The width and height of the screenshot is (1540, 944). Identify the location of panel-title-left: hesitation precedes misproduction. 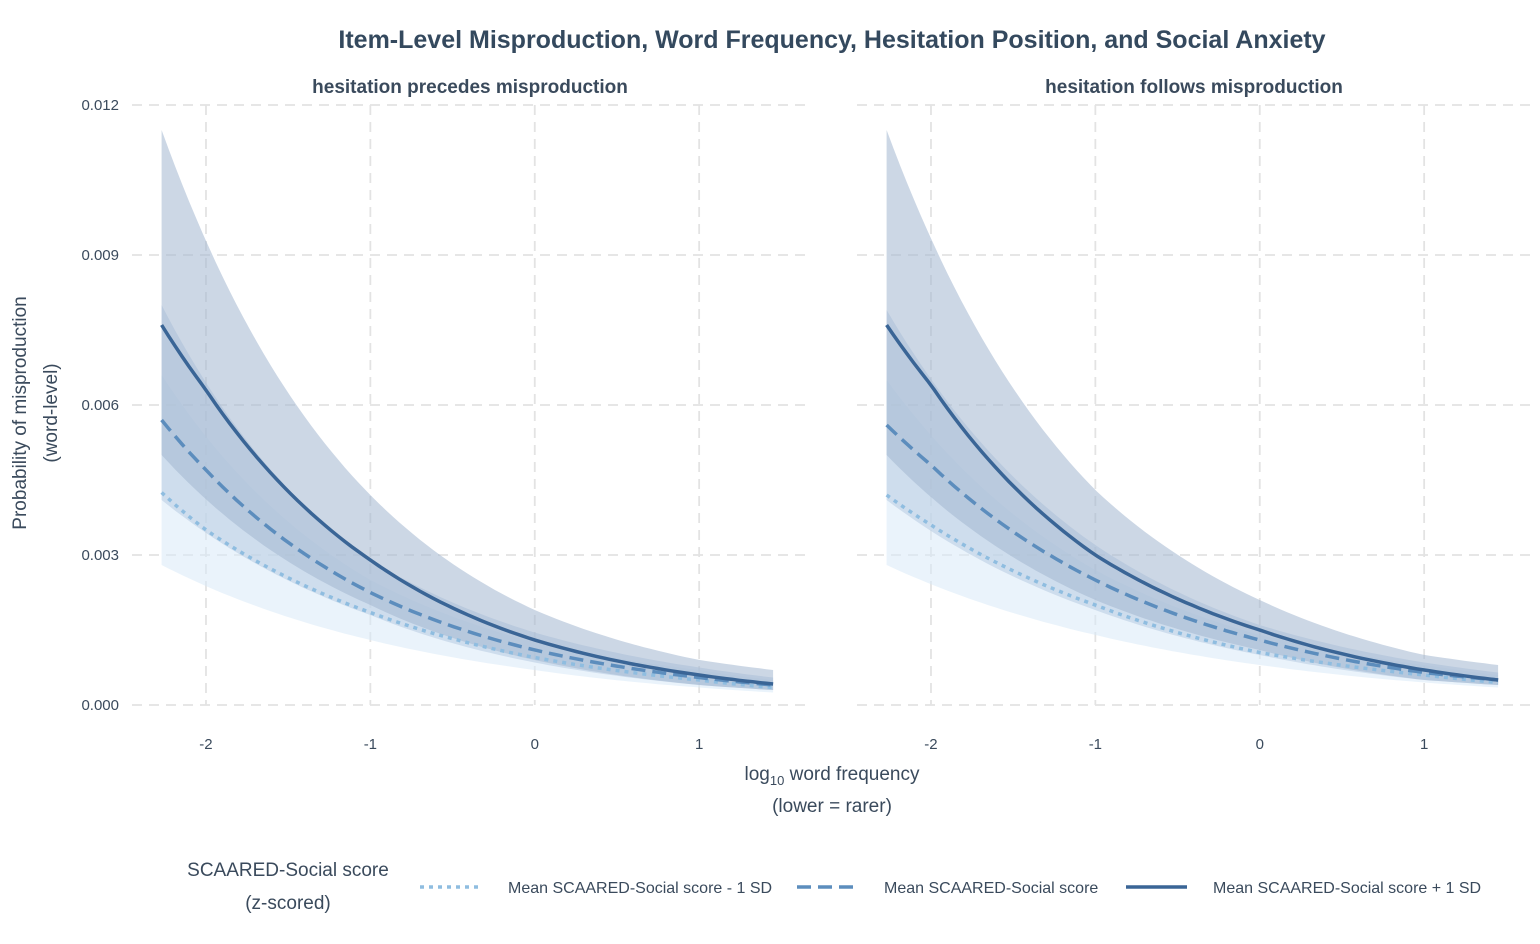
(470, 87).